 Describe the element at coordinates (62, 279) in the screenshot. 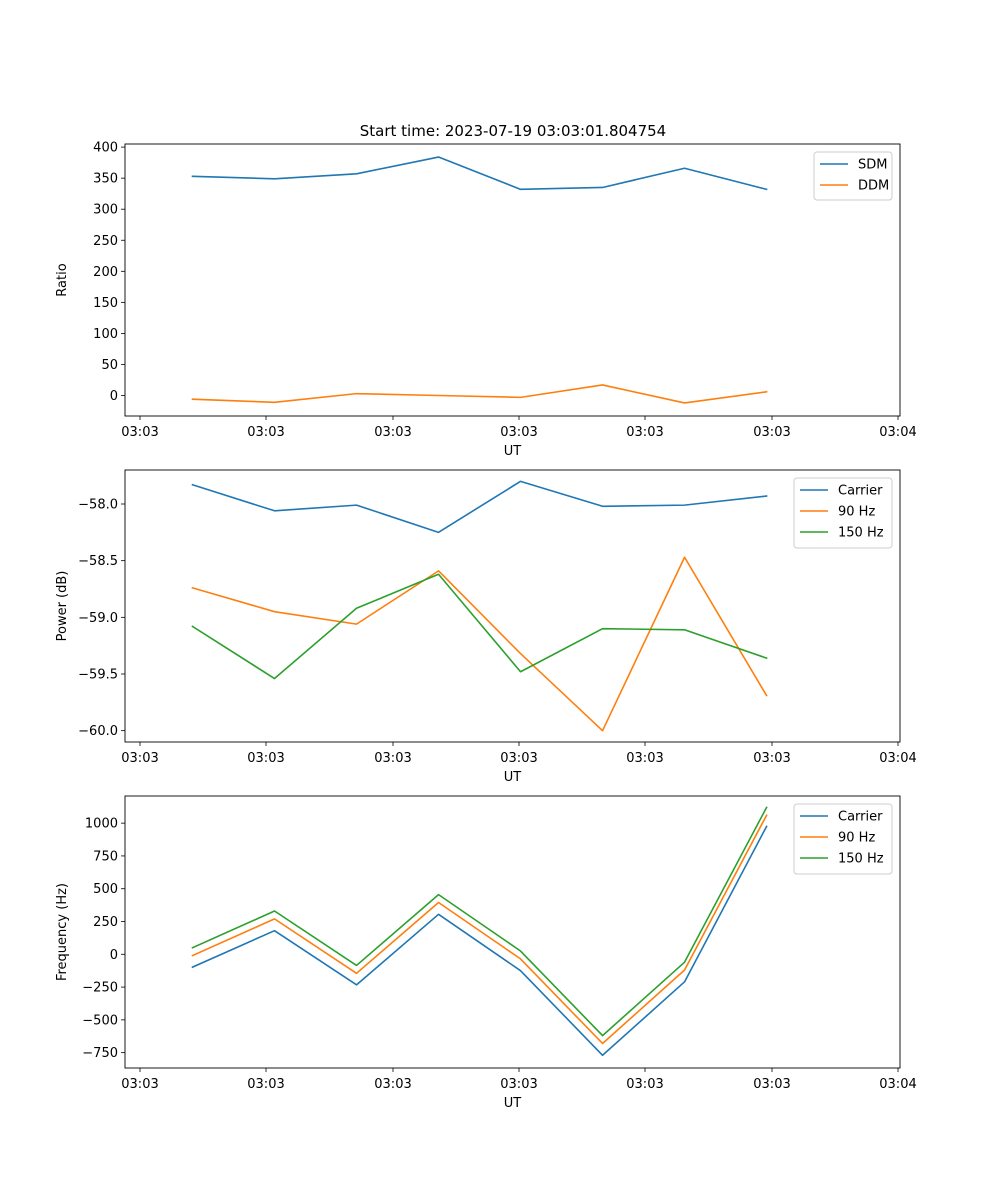

I see `y-axis-label: Ratio` at that location.